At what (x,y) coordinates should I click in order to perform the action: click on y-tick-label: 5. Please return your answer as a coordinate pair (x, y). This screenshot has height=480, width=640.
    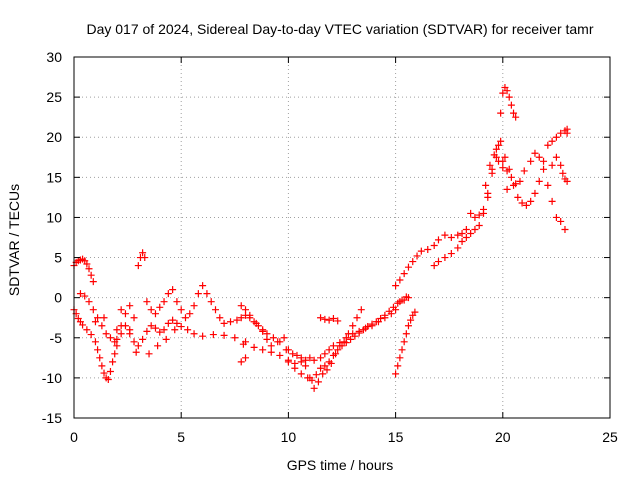
    Looking at the image, I should click on (58, 258).